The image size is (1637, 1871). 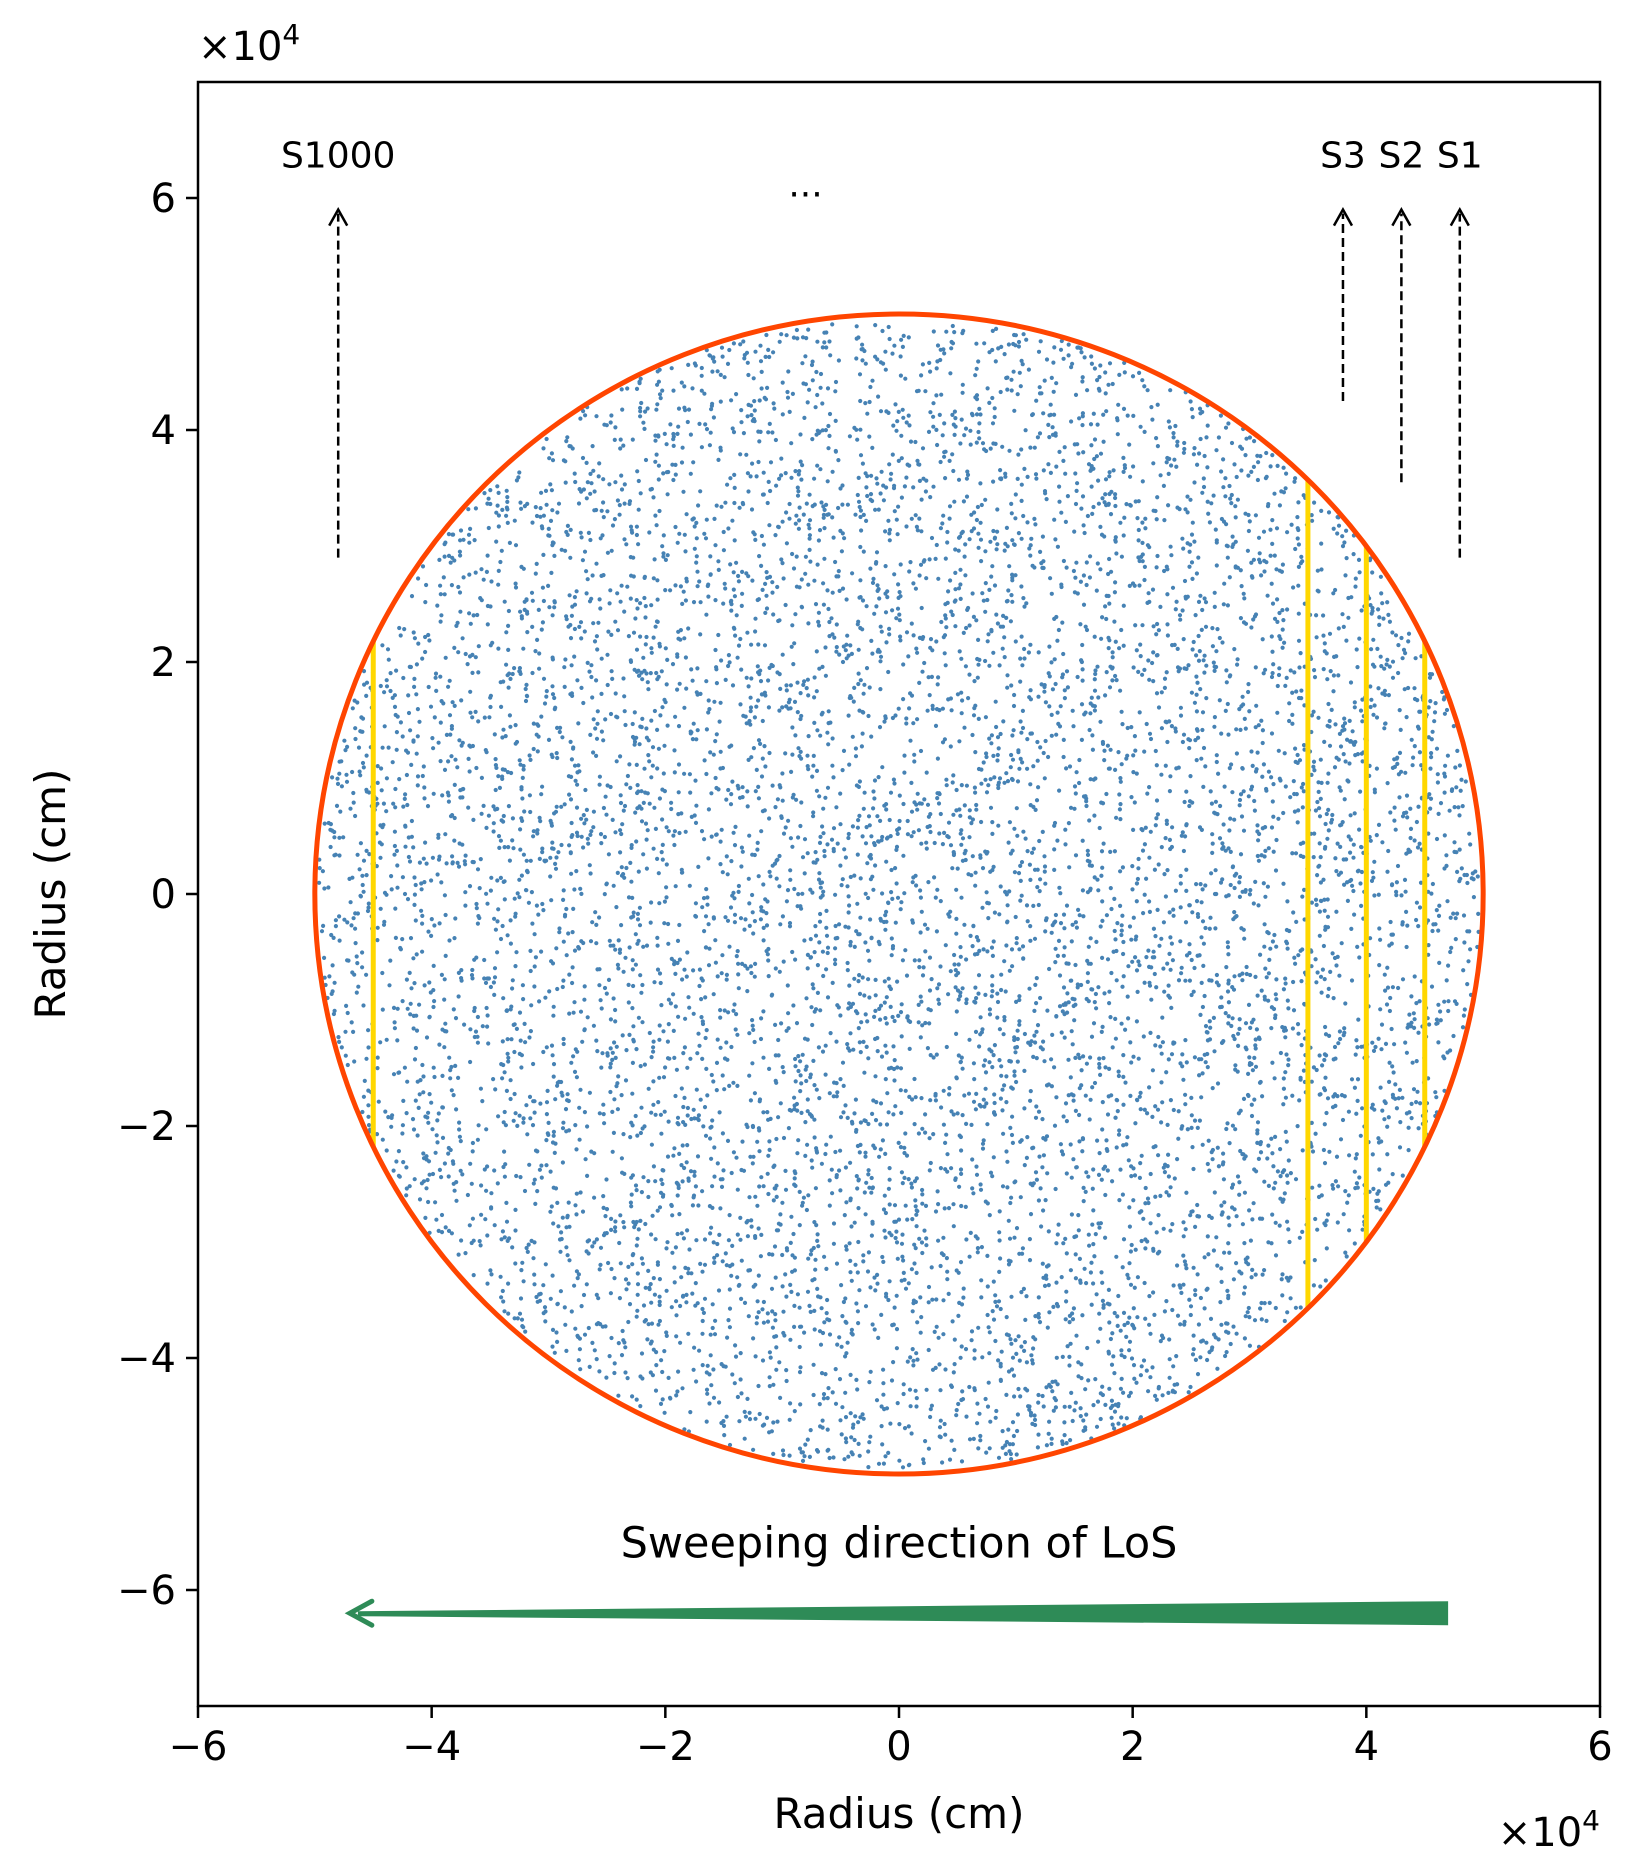 What do you see at coordinates (1343, 217) in the screenshot?
I see `arrow-S3-head` at bounding box center [1343, 217].